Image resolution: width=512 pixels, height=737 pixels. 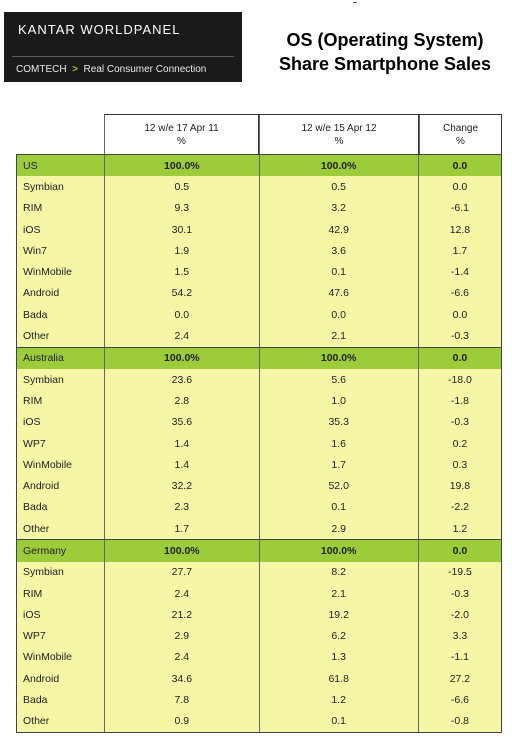 I want to click on share-2012-cell: 0.5, so click(x=338, y=187).